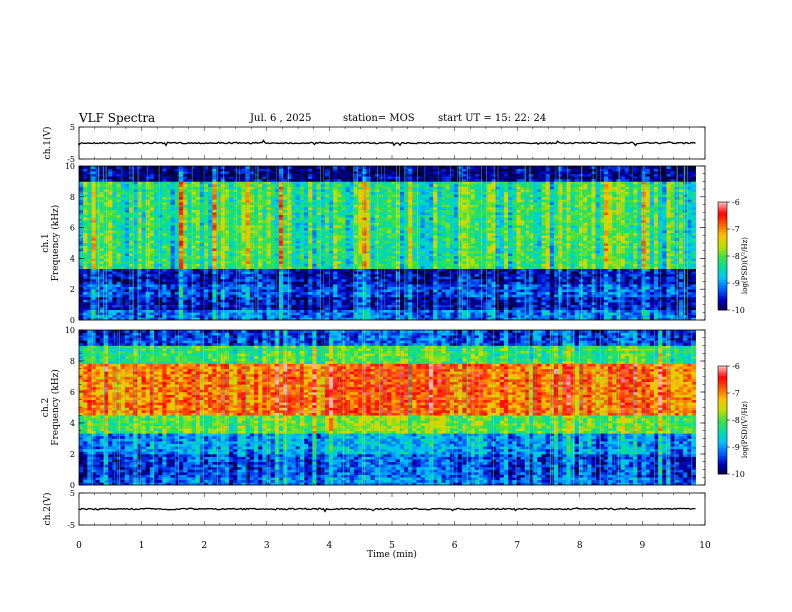 This screenshot has width=792, height=612. What do you see at coordinates (79, 546) in the screenshot?
I see `x-tick-label: 0` at bounding box center [79, 546].